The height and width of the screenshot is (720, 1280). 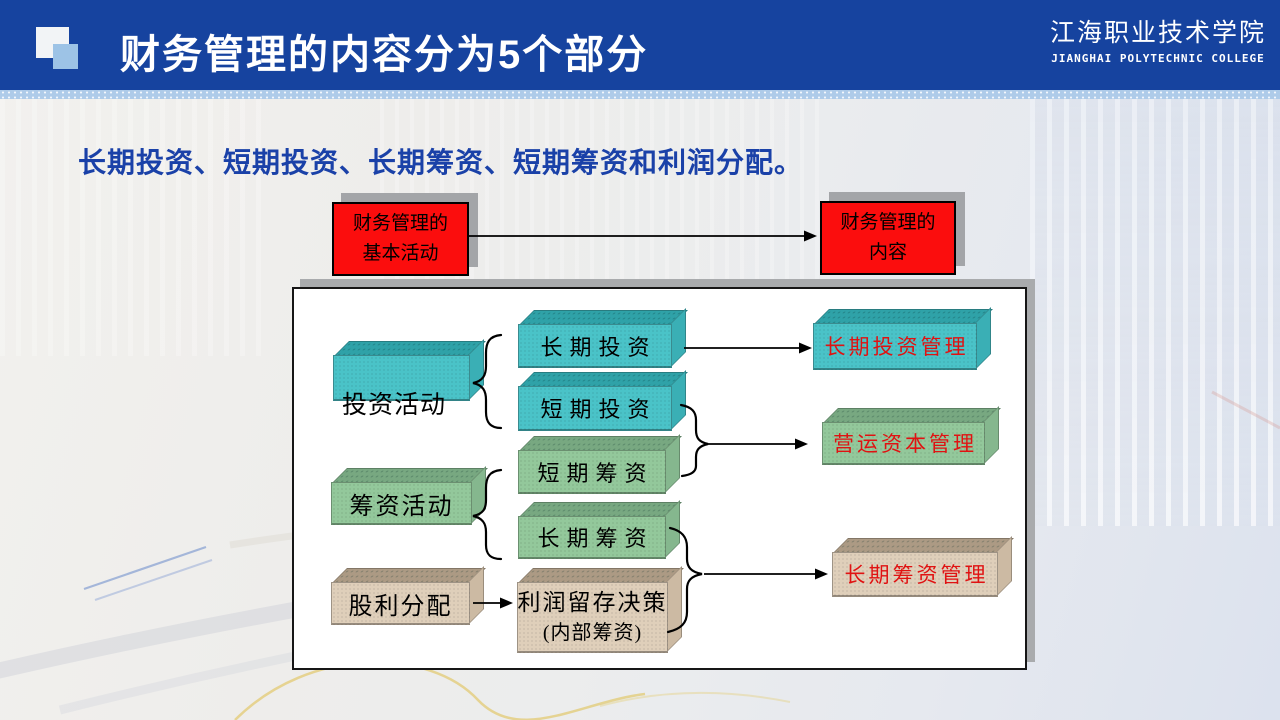 I want to click on header-accent-strip, so click(x=640, y=94).